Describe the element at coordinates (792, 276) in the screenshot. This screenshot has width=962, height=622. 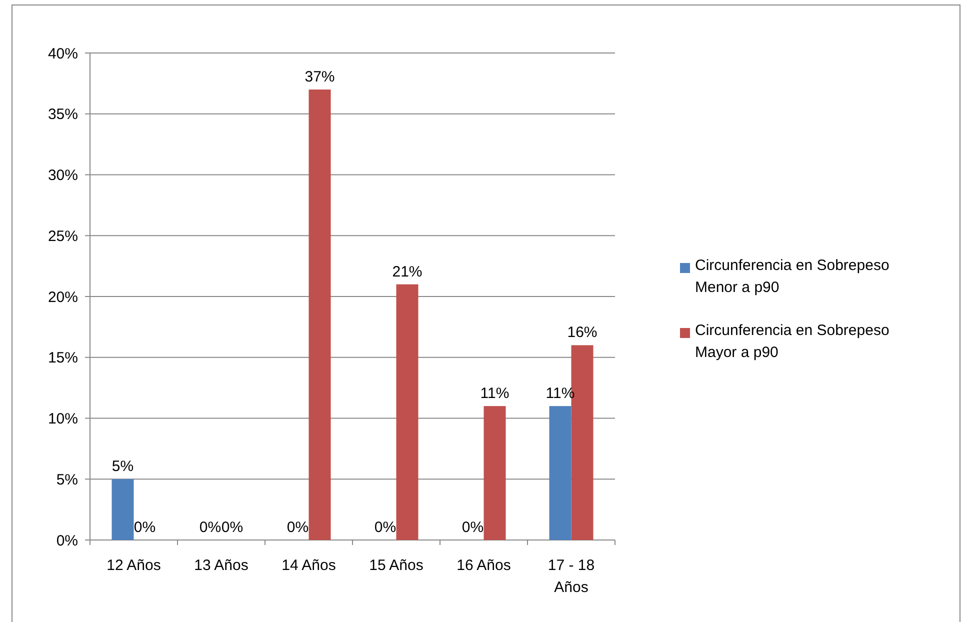
I see `legend-label: Circunferencia en Sobrepeso Menor a p90` at that location.